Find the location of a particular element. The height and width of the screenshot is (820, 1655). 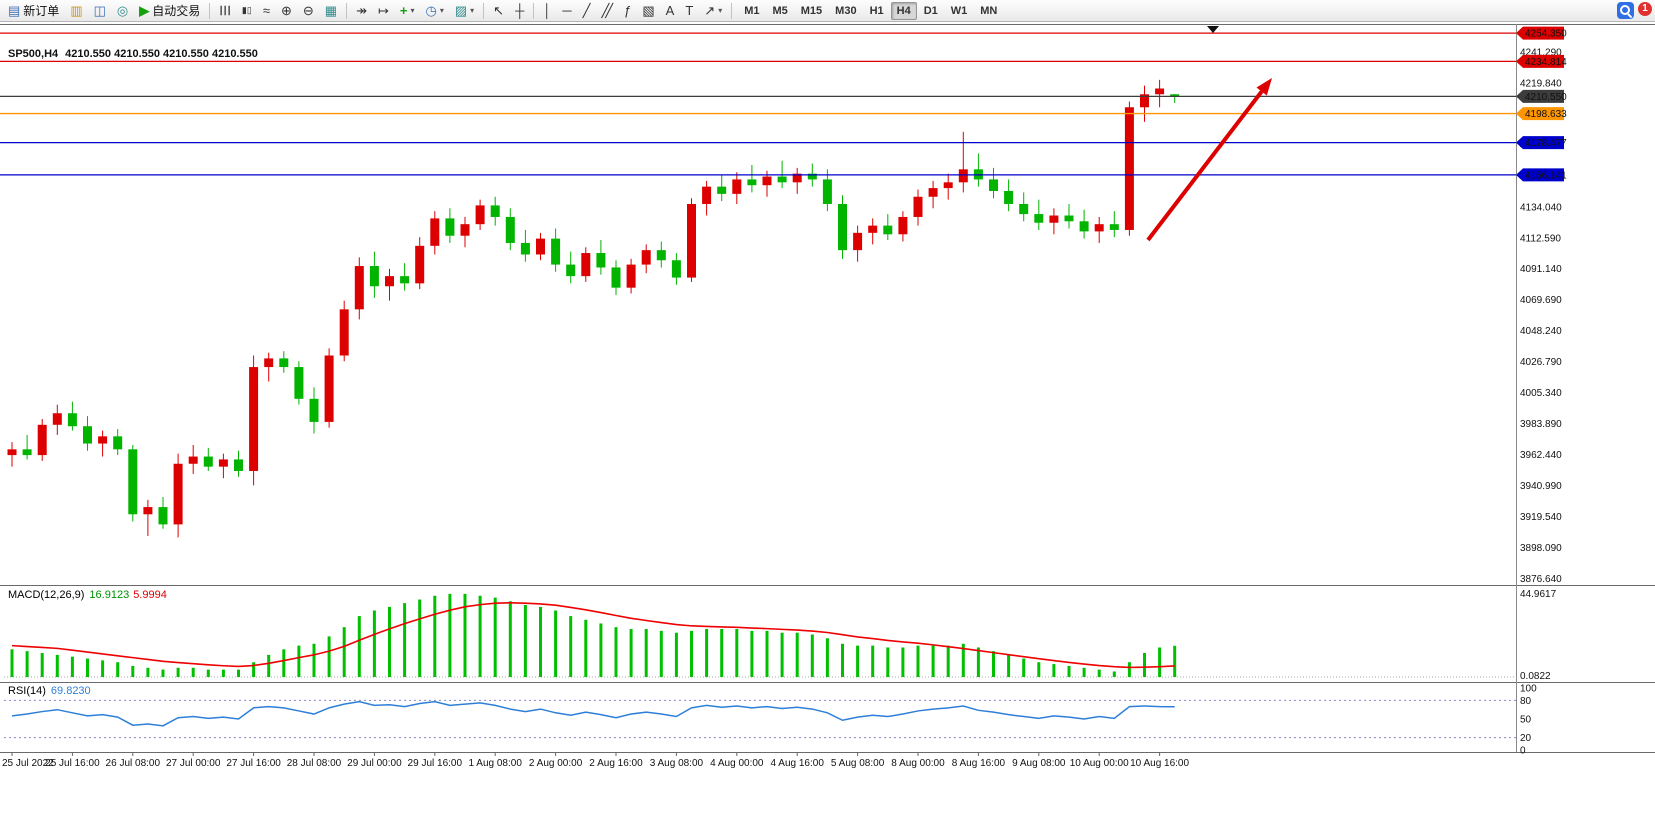

bar-chart-icon: ☰ is located at coordinates (225, 10).